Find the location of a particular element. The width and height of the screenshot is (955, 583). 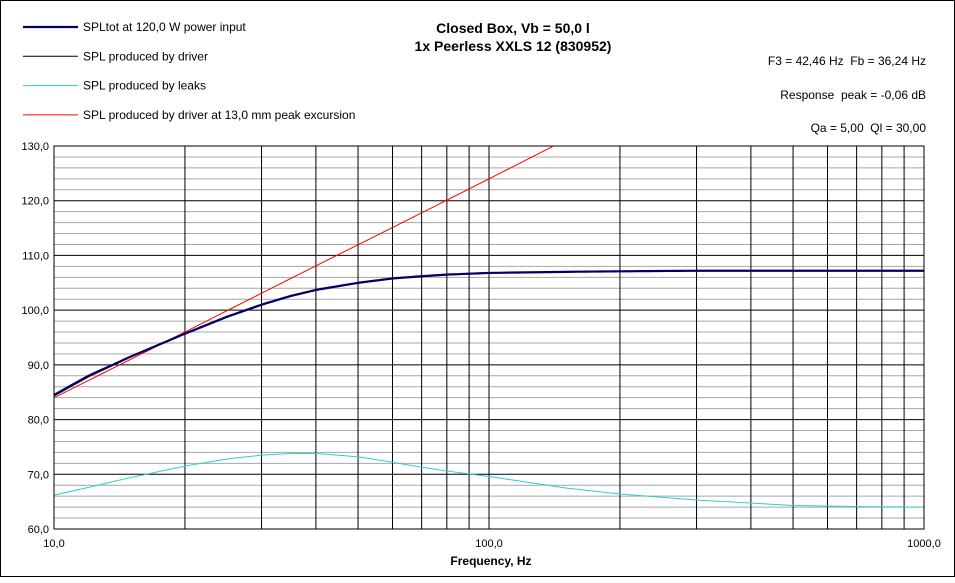

legend-label: SPLtot at 120,0 W power input is located at coordinates (164, 27).